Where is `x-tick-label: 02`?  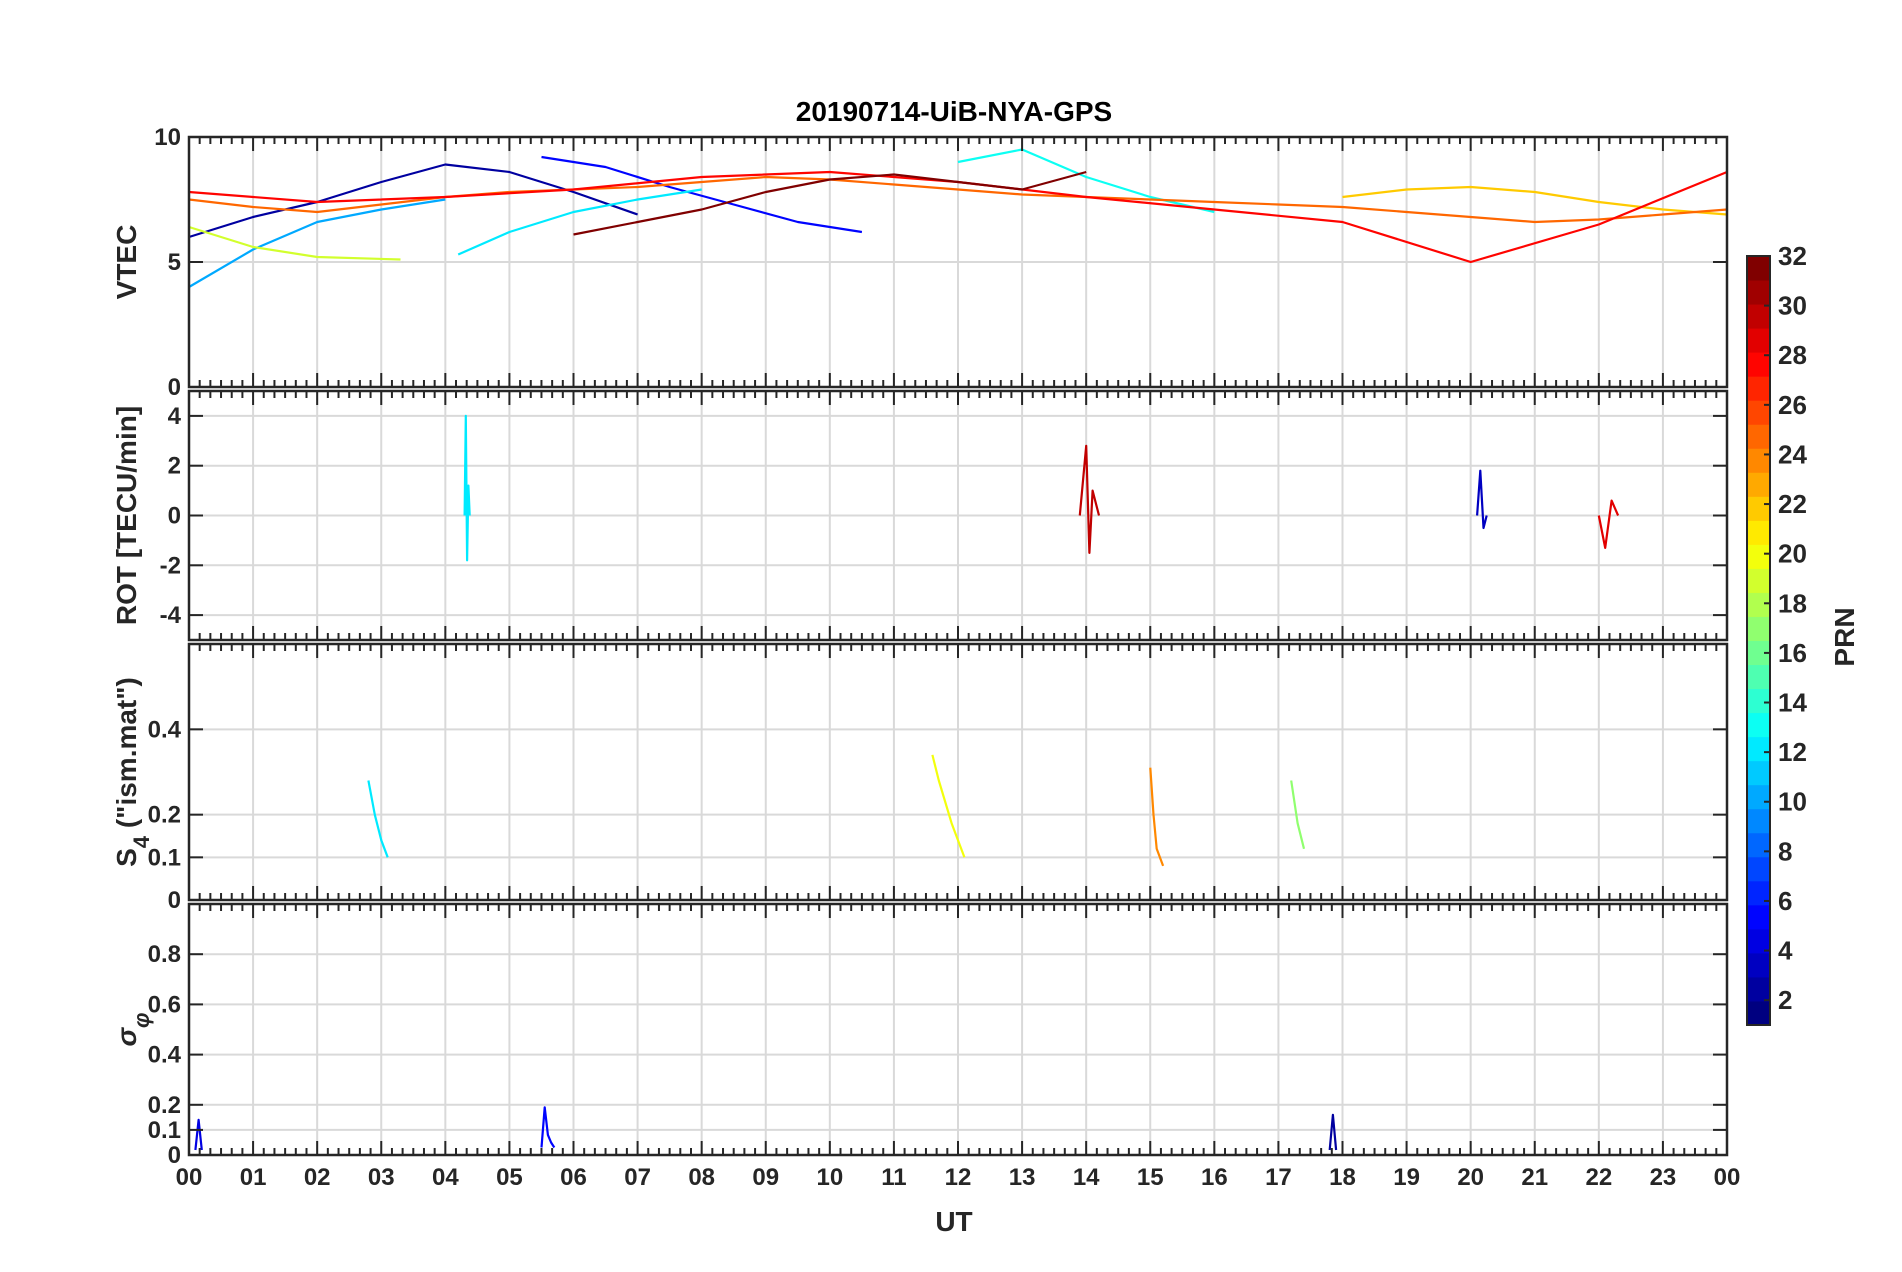 x-tick-label: 02 is located at coordinates (317, 1177).